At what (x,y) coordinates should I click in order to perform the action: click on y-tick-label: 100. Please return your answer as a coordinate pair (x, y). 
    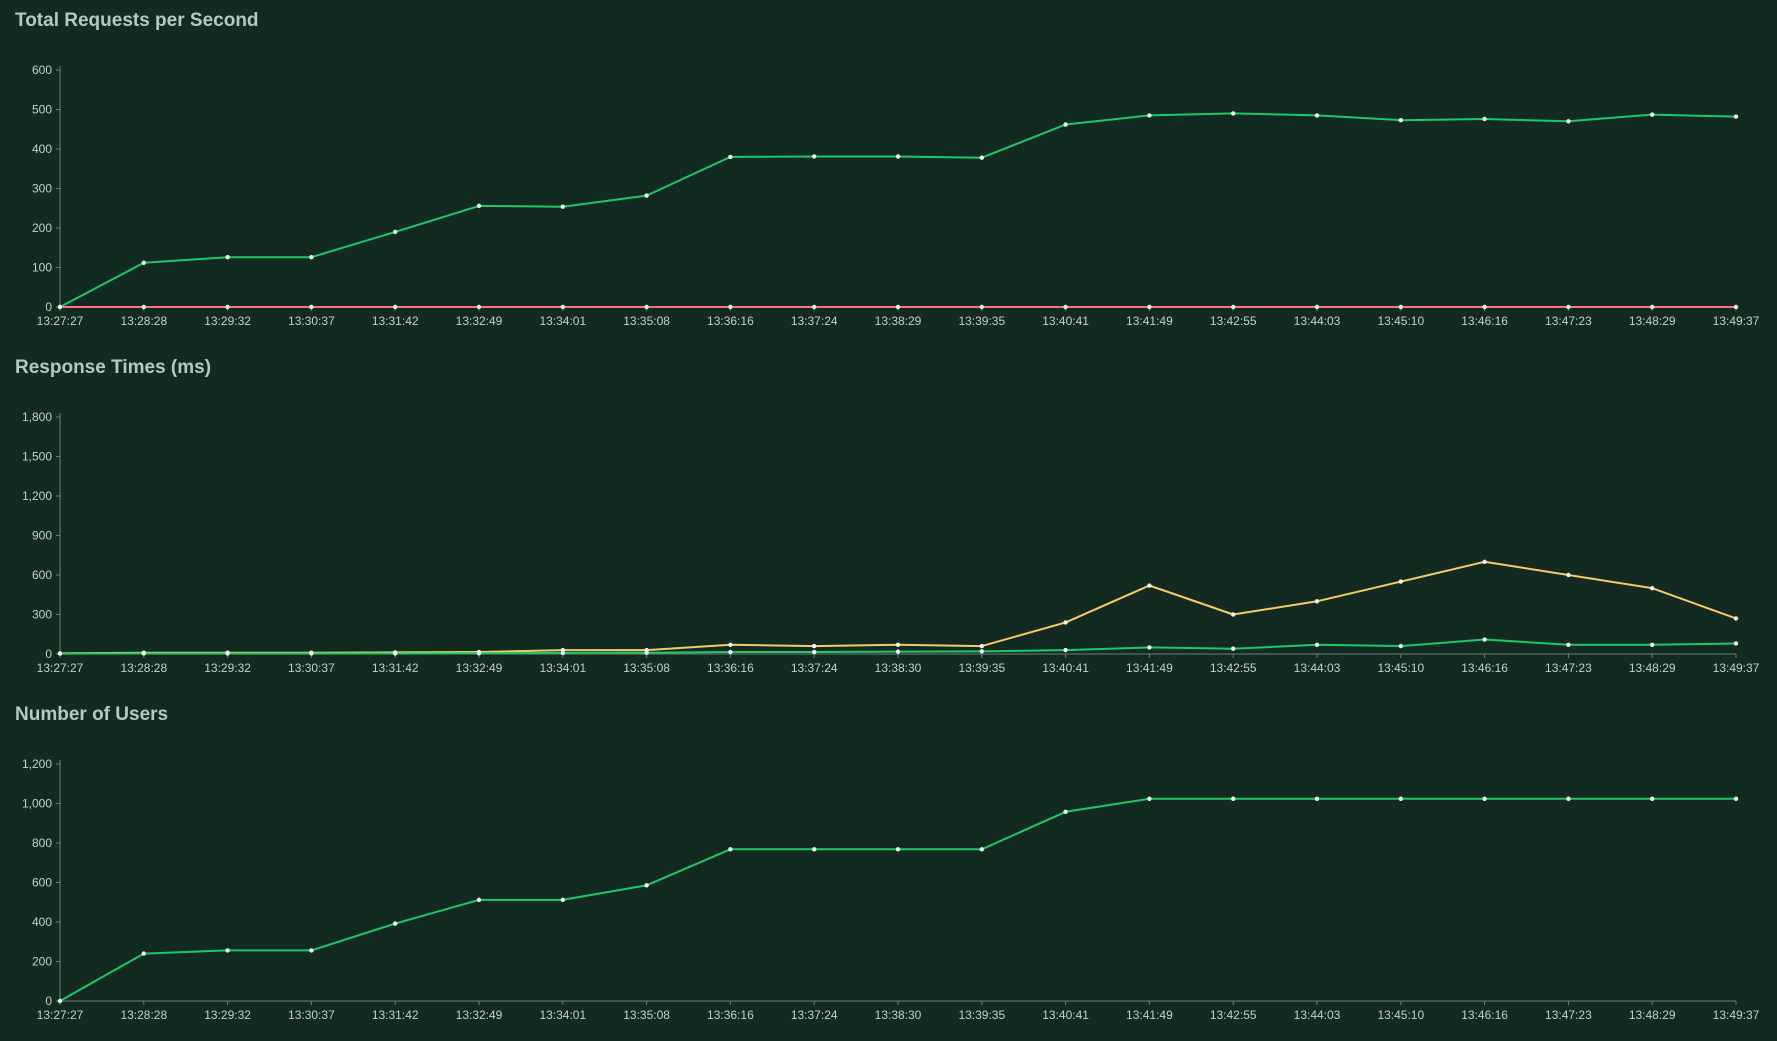
    Looking at the image, I should click on (42, 268).